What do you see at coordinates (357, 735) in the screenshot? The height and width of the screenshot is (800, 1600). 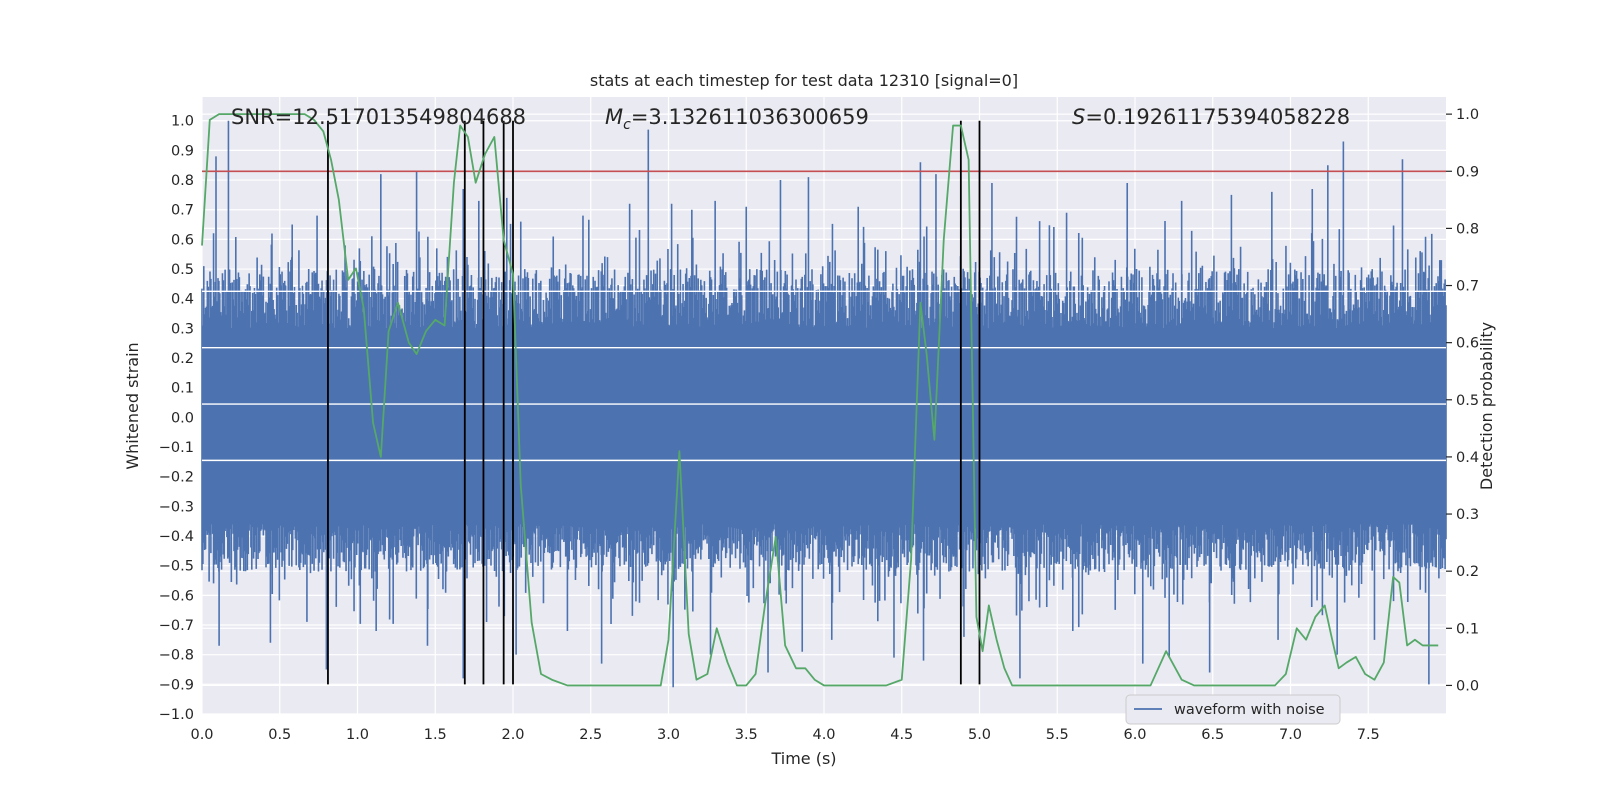 I see `x-tick-label: 1.0` at bounding box center [357, 735].